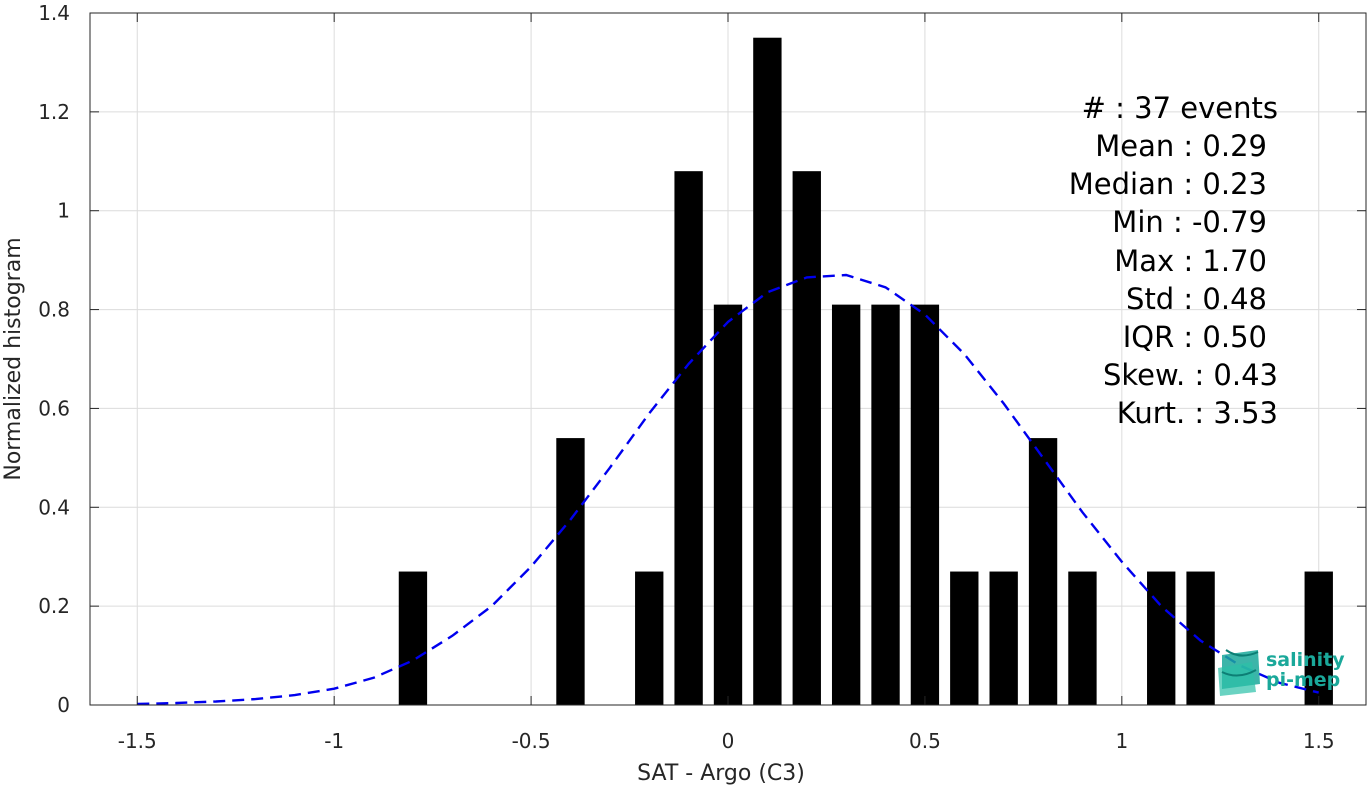  Describe the element at coordinates (54, 112) in the screenshot. I see `y-tick-label: 1.2` at that location.